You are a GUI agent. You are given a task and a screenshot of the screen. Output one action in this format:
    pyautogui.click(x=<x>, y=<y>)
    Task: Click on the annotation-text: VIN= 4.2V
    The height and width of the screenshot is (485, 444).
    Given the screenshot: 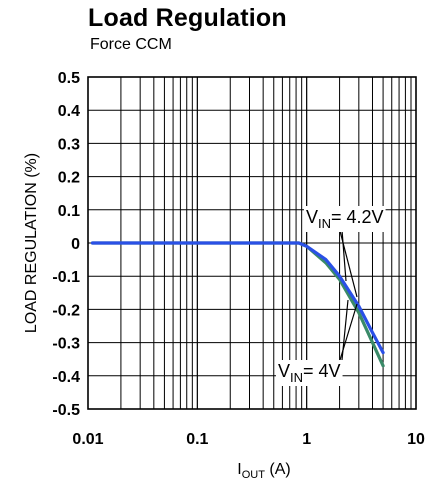 What is the action you would take?
    pyautogui.click(x=345, y=219)
    